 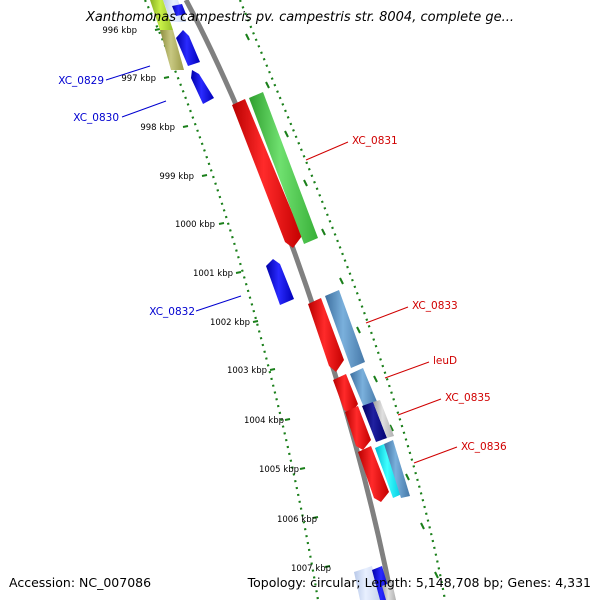 I want to click on tick-label-1004: 1004 kbp, so click(x=264, y=421).